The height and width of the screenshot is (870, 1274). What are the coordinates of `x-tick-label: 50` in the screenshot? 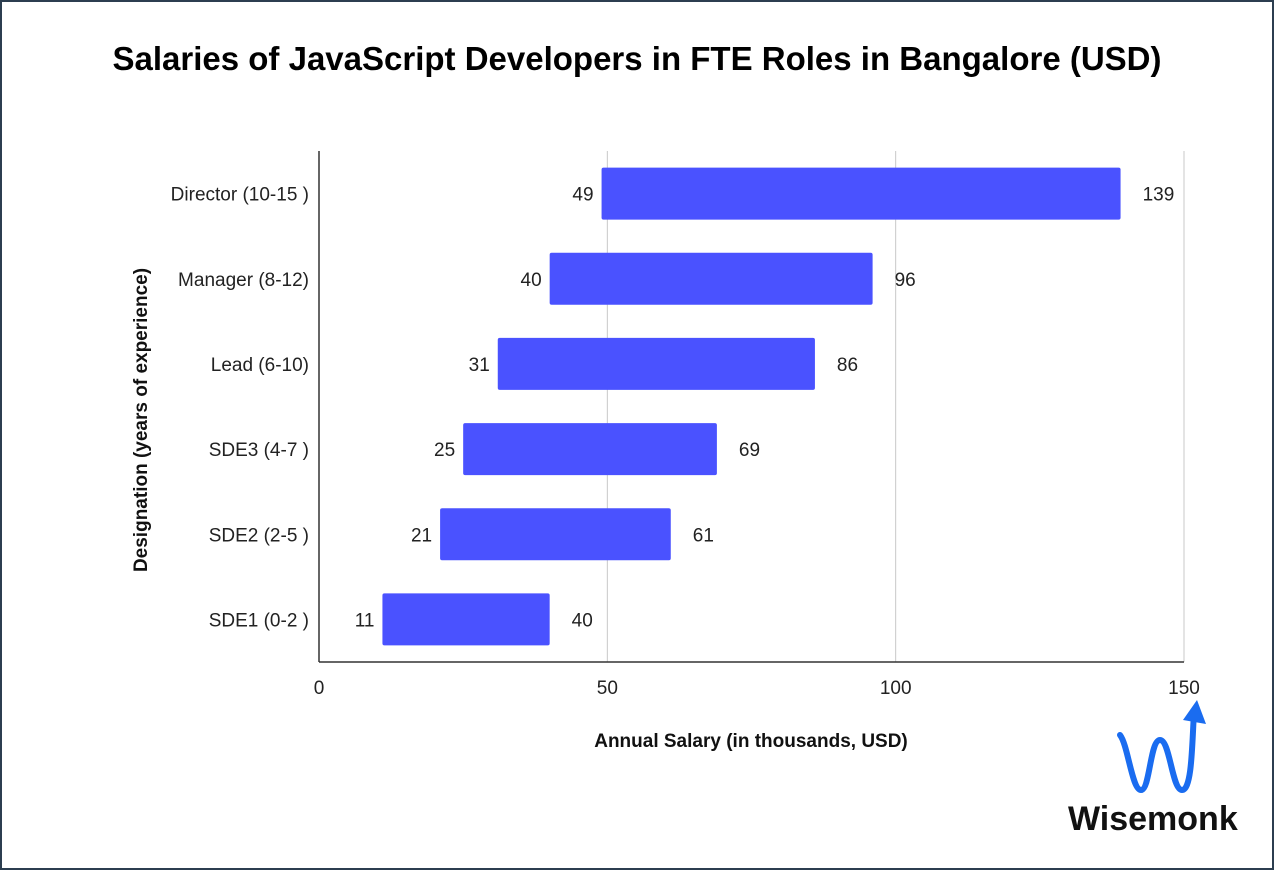 It's located at (607, 688).